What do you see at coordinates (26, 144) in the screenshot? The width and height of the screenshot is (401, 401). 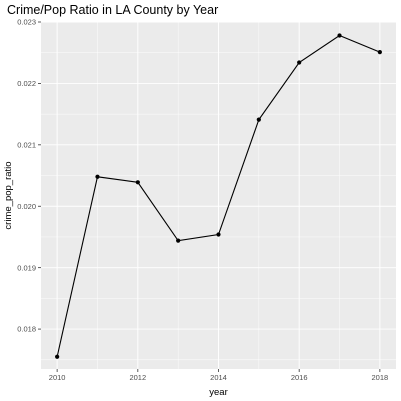 I see `y-tick-label: 0.021` at bounding box center [26, 144].